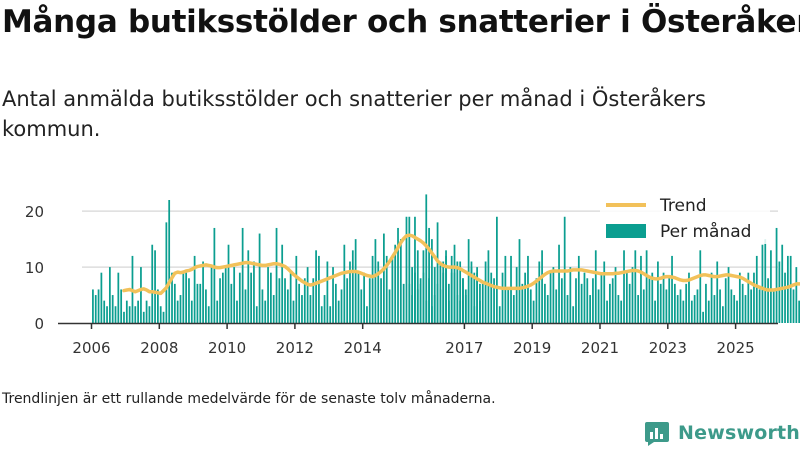 The width and height of the screenshot is (800, 450). I want to click on brand-logo: Newsworthy, so click(722, 433).